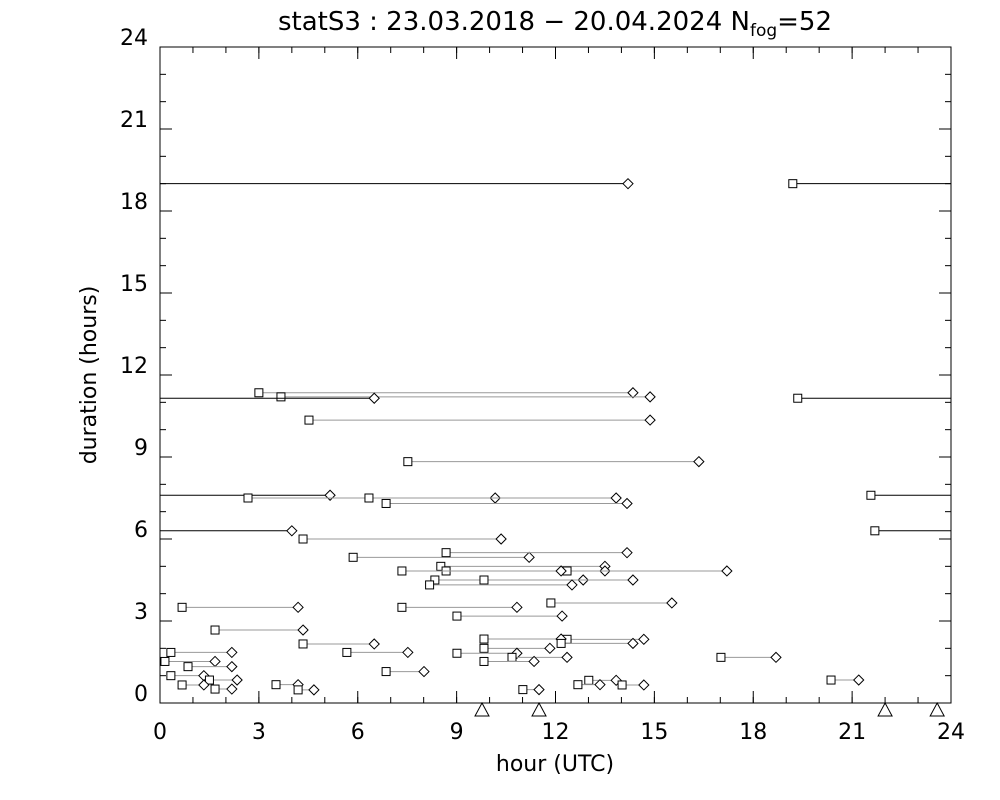 The image size is (1000, 800). I want to click on chart-title: statS3 : 23.03.2018 − 20.04.2024 Nfog=52, so click(555, 24).